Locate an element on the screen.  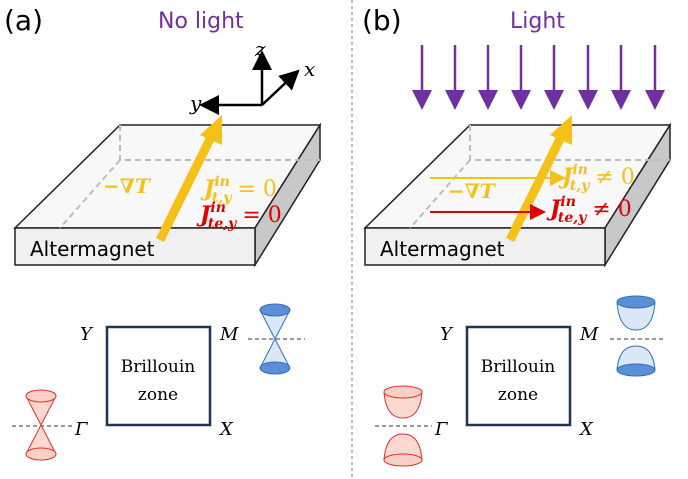
axis-label: x is located at coordinates (309, 69).